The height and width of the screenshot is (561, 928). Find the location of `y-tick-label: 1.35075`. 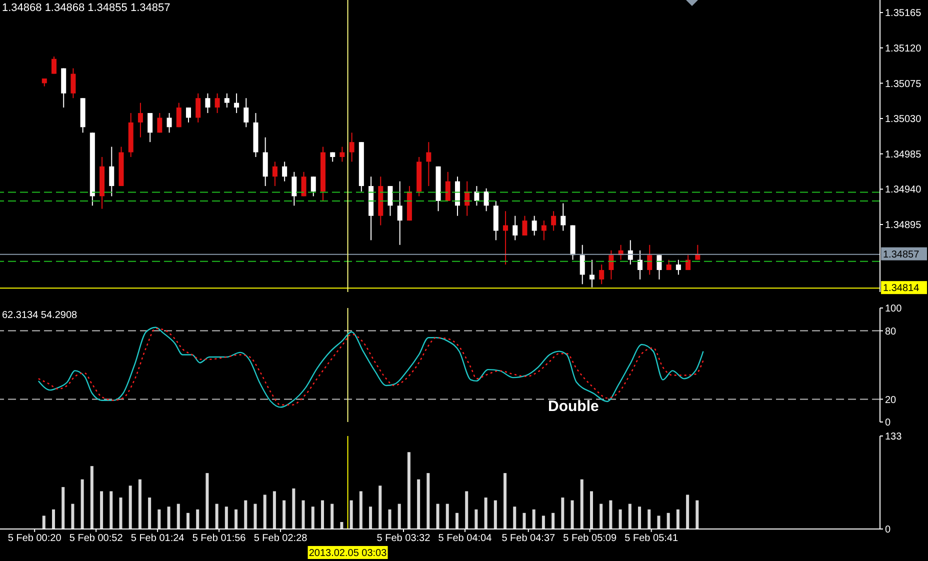

y-tick-label: 1.35075 is located at coordinates (903, 84).